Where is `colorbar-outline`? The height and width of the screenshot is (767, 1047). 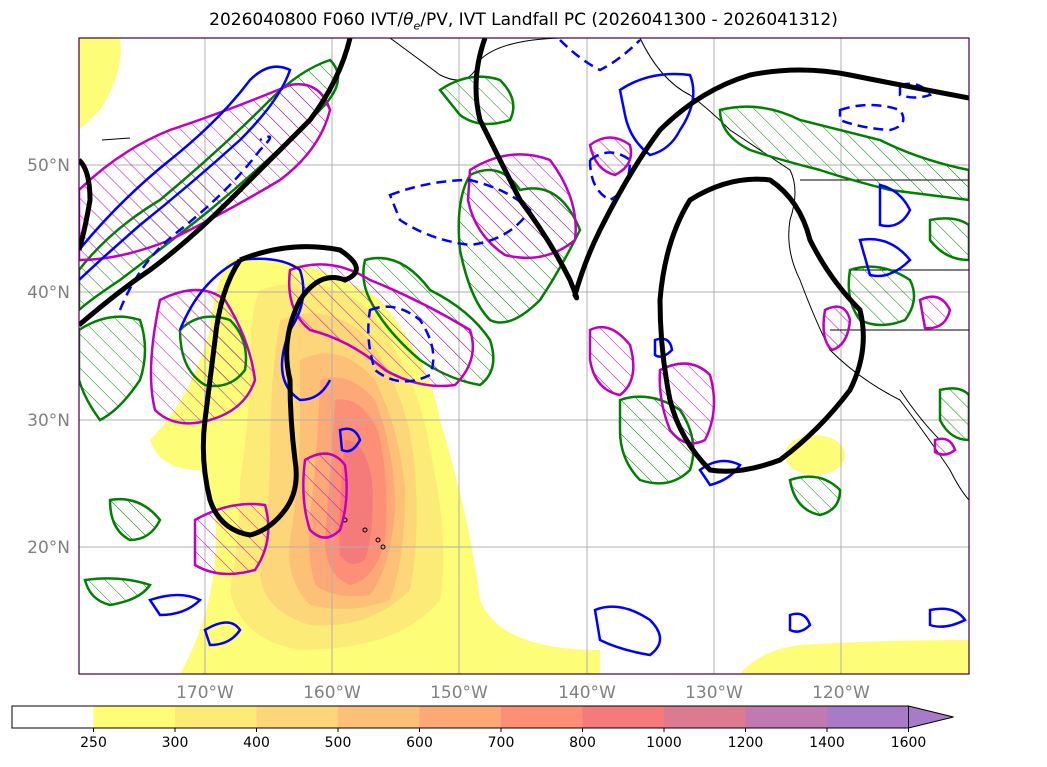
colorbar-outline is located at coordinates (460, 717).